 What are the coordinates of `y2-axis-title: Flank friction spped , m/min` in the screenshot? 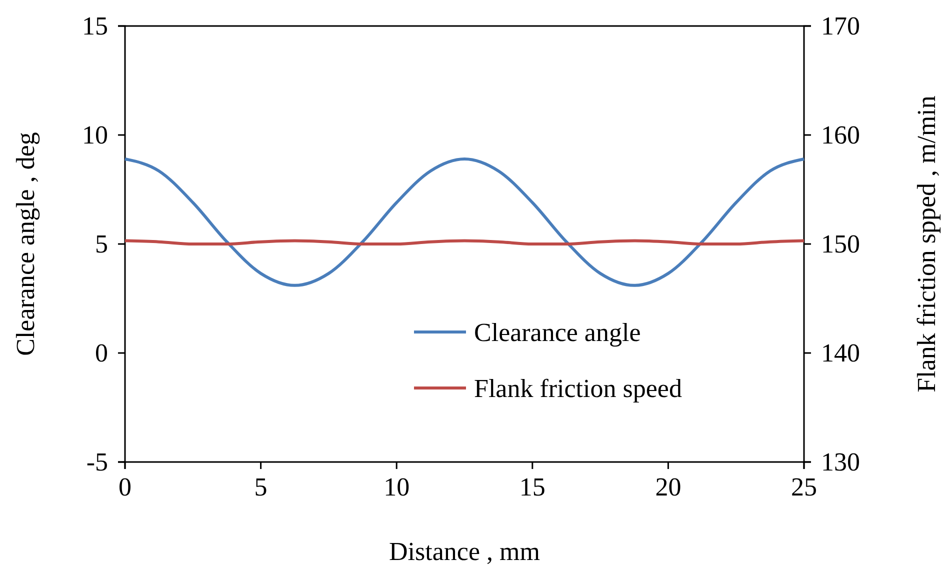 It's located at (926, 244).